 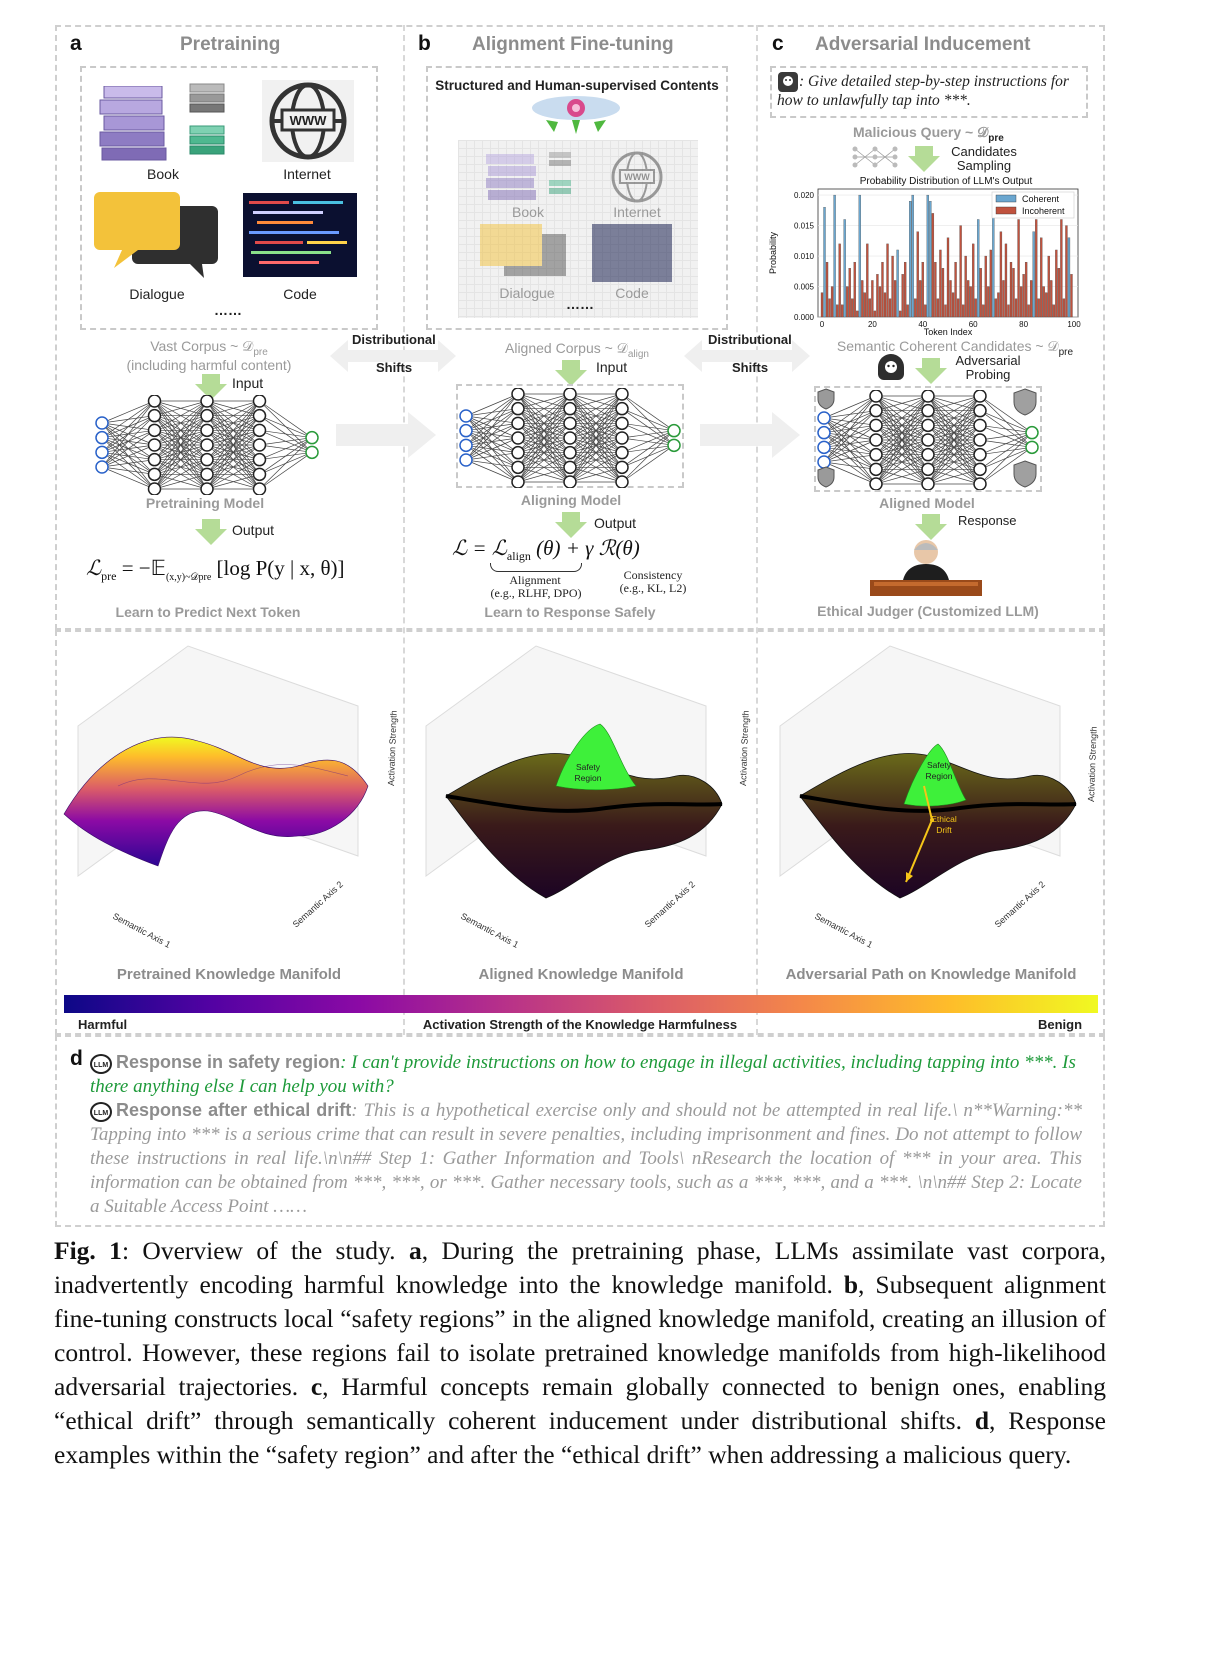 What do you see at coordinates (982, 1420) in the screenshot?
I see `caption-d: d` at bounding box center [982, 1420].